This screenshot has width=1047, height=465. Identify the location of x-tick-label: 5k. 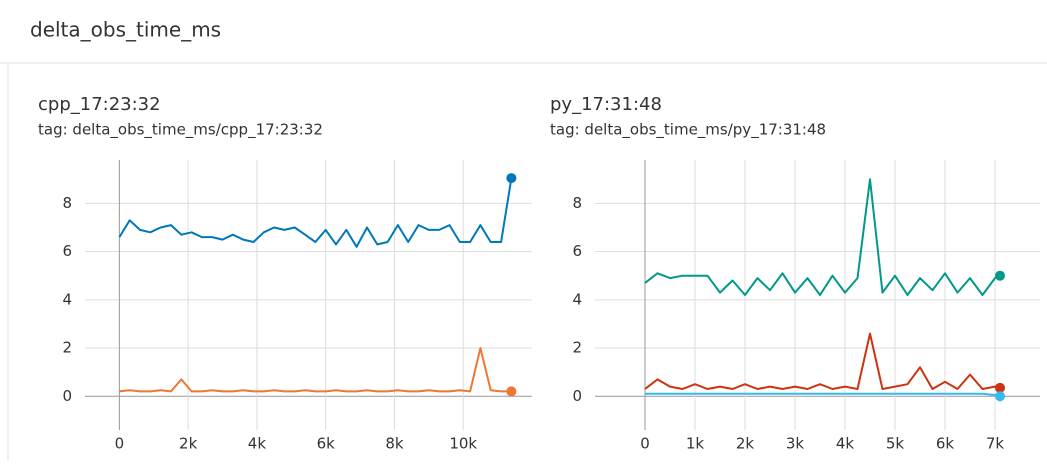
(895, 444).